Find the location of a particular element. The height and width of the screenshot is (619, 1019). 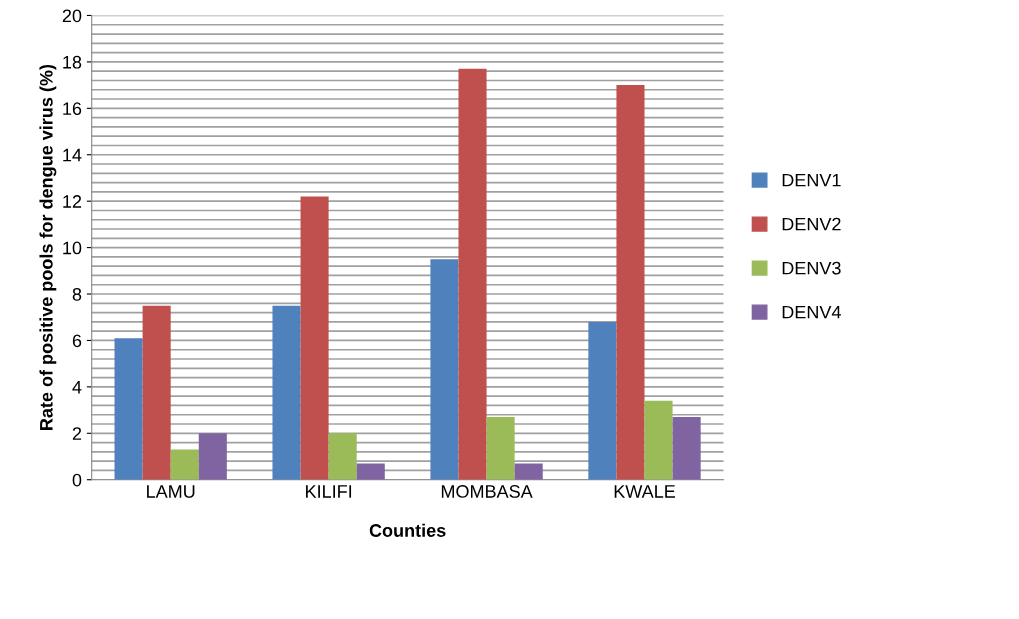

x-axis-title: Counties is located at coordinates (407, 530).